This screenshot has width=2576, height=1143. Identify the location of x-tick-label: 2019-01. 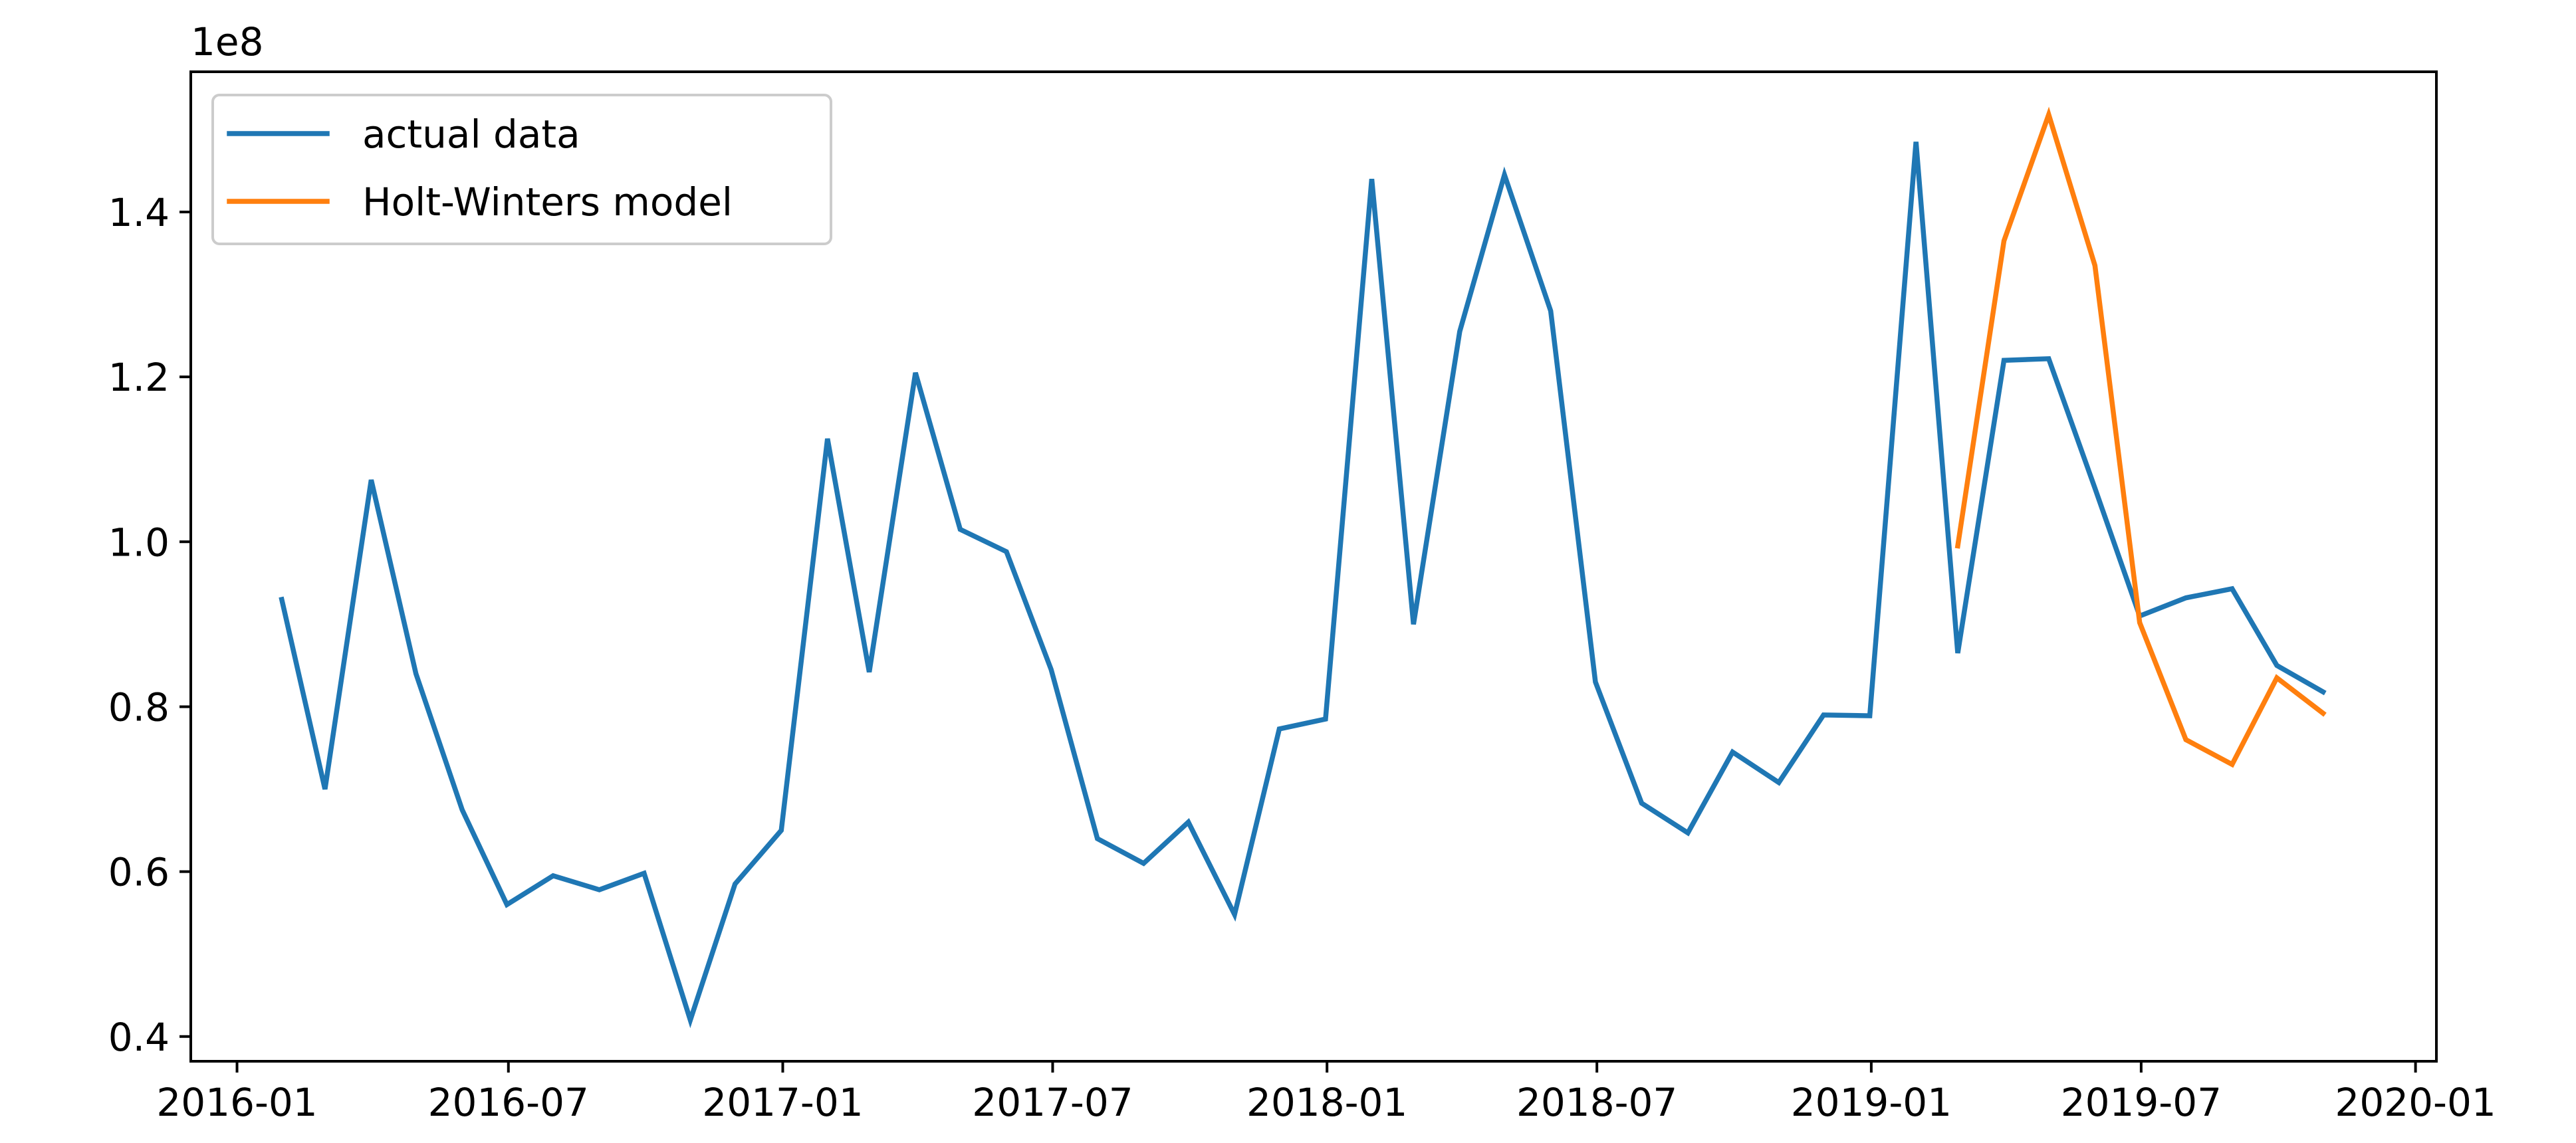
(1871, 1102).